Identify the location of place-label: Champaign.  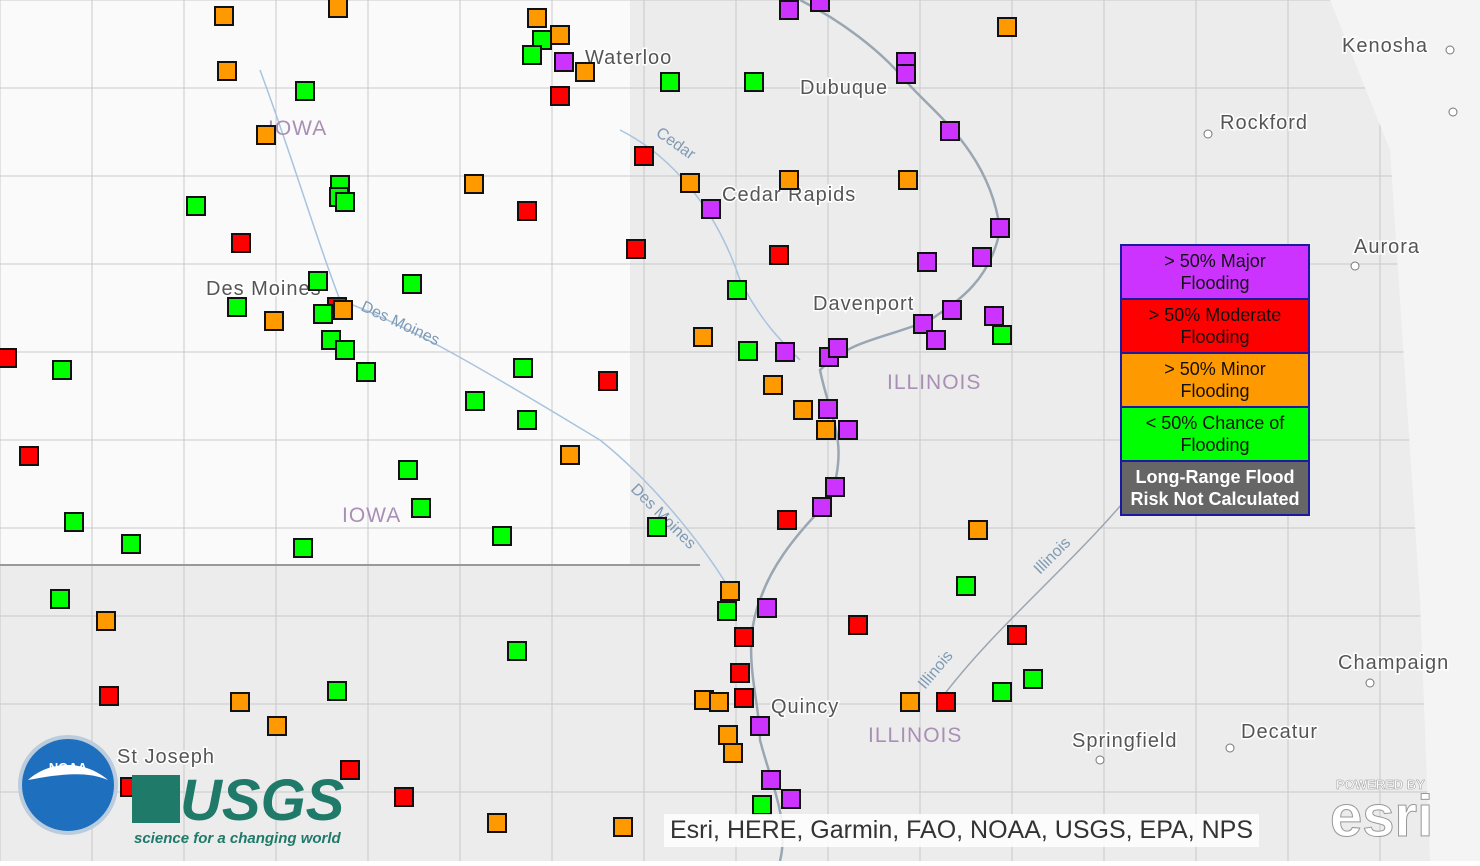
(1393, 663).